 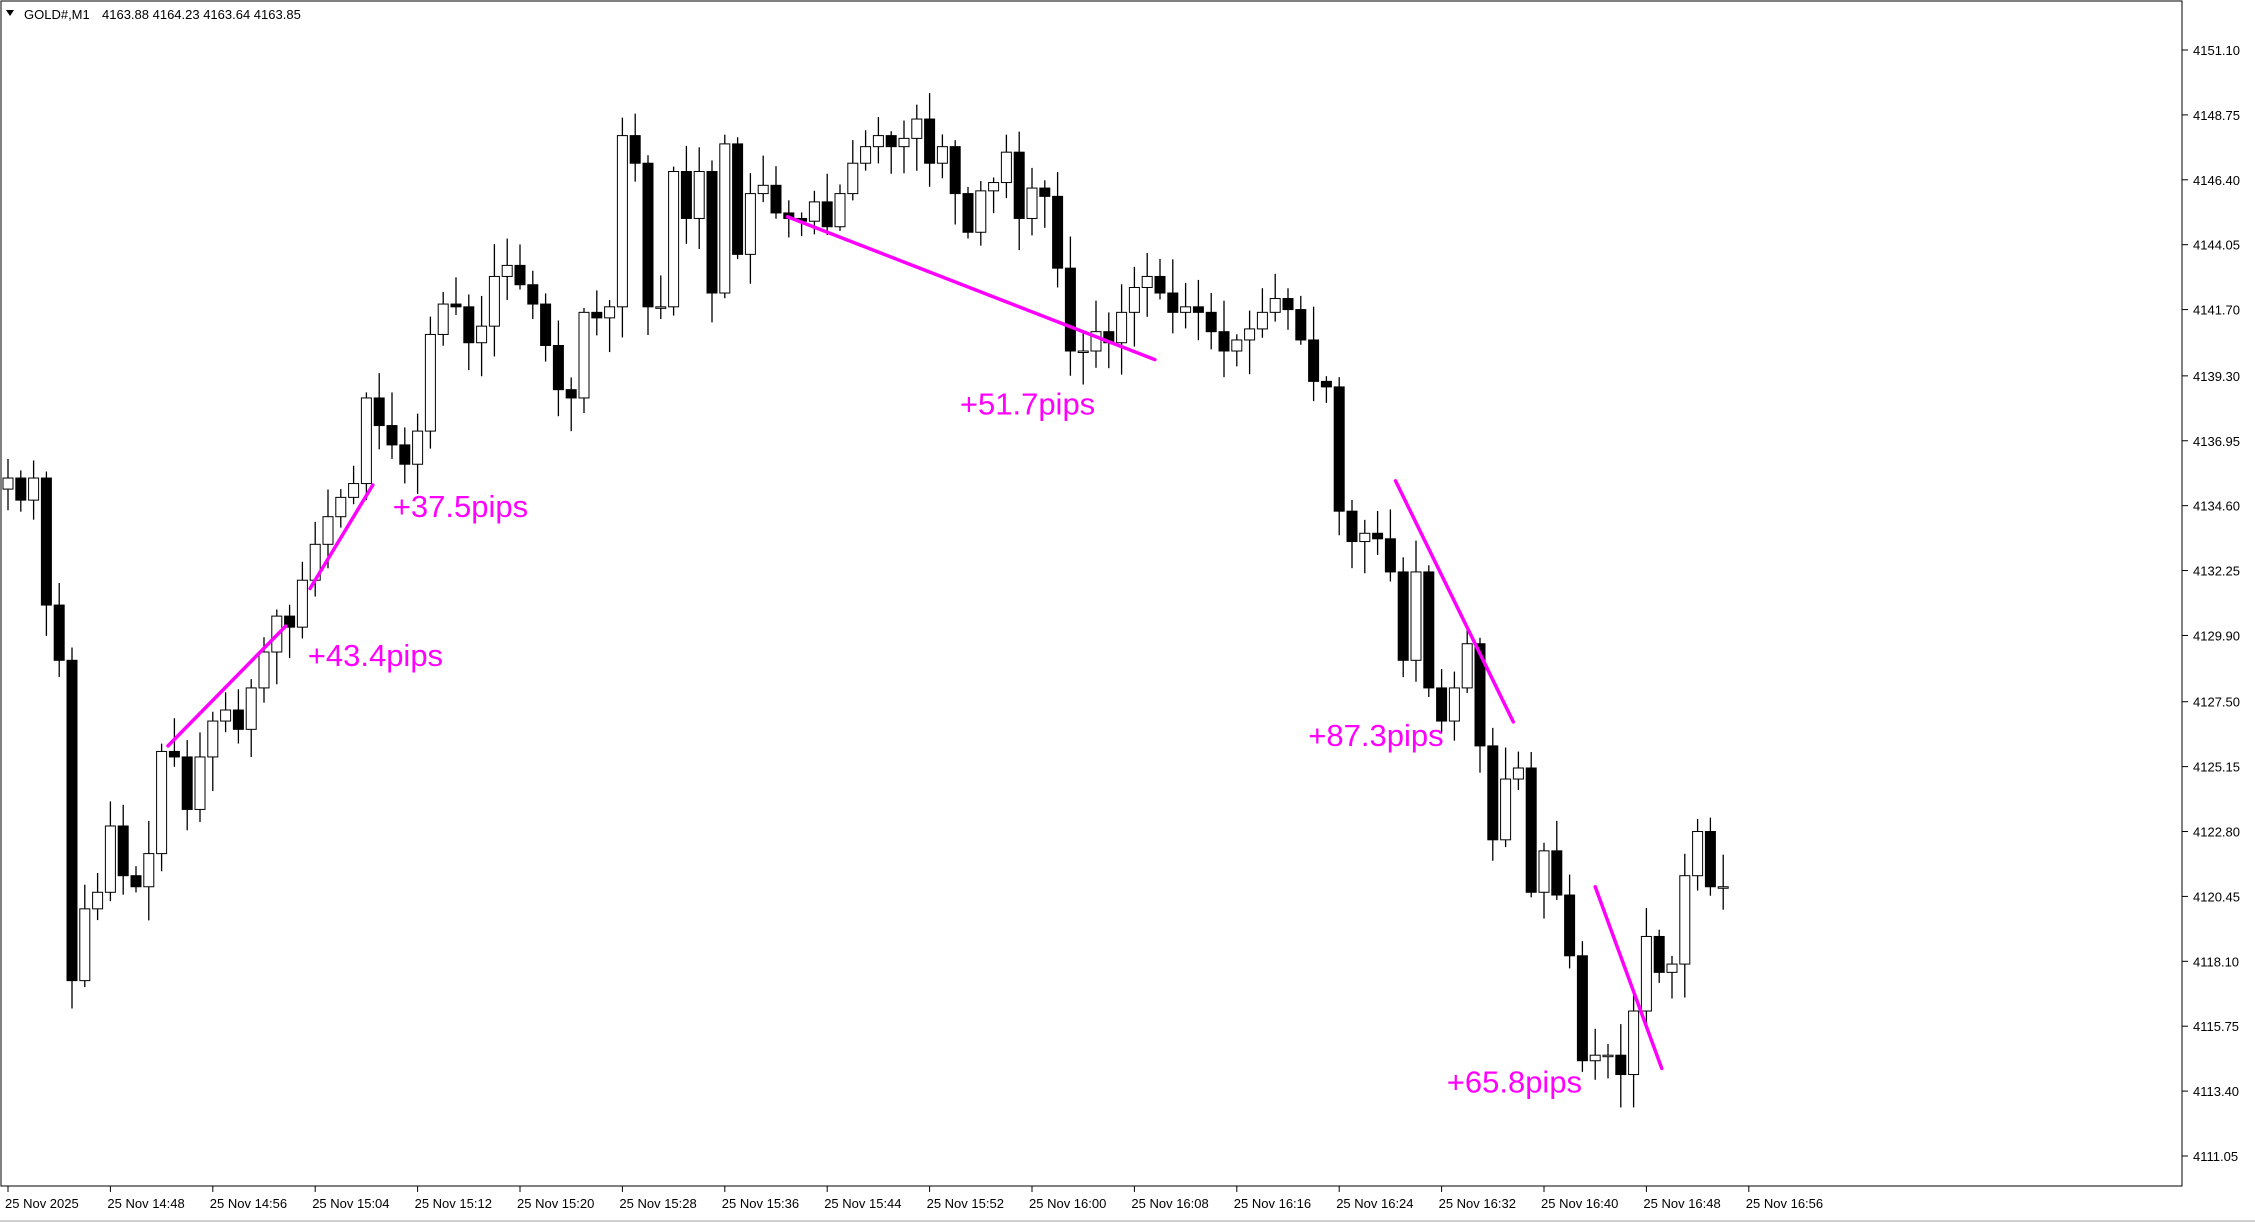 I want to click on y-tick-label: 4129.90, so click(x=2216, y=635).